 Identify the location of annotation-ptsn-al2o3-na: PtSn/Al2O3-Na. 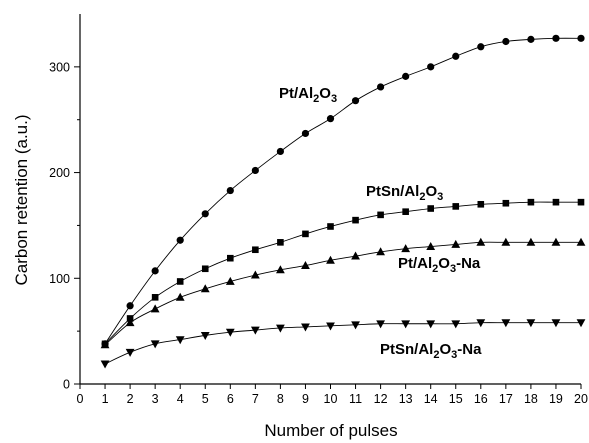
(431, 351).